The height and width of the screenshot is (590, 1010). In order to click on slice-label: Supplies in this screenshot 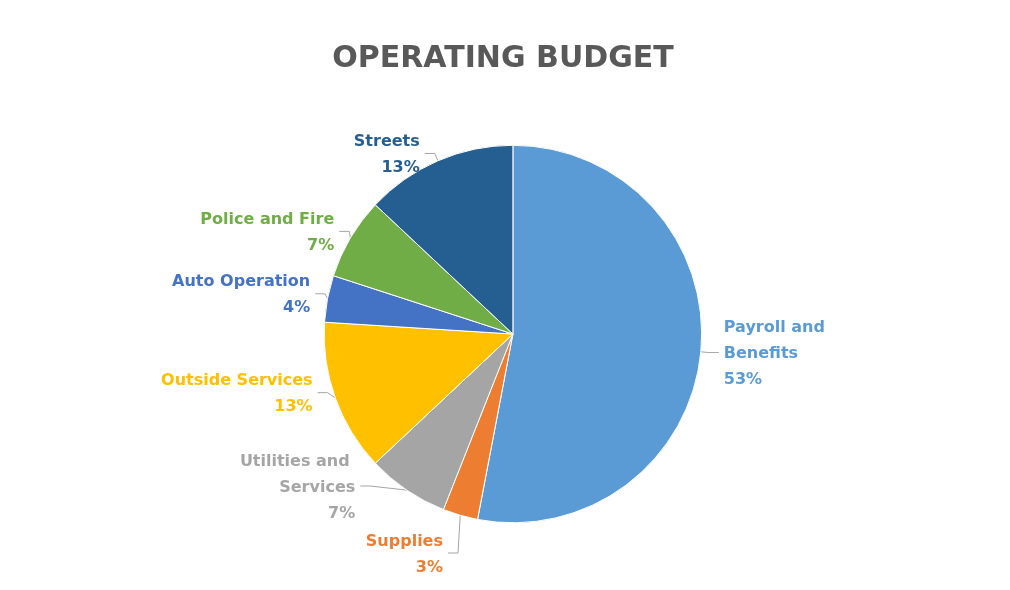, I will do `click(404, 540)`.